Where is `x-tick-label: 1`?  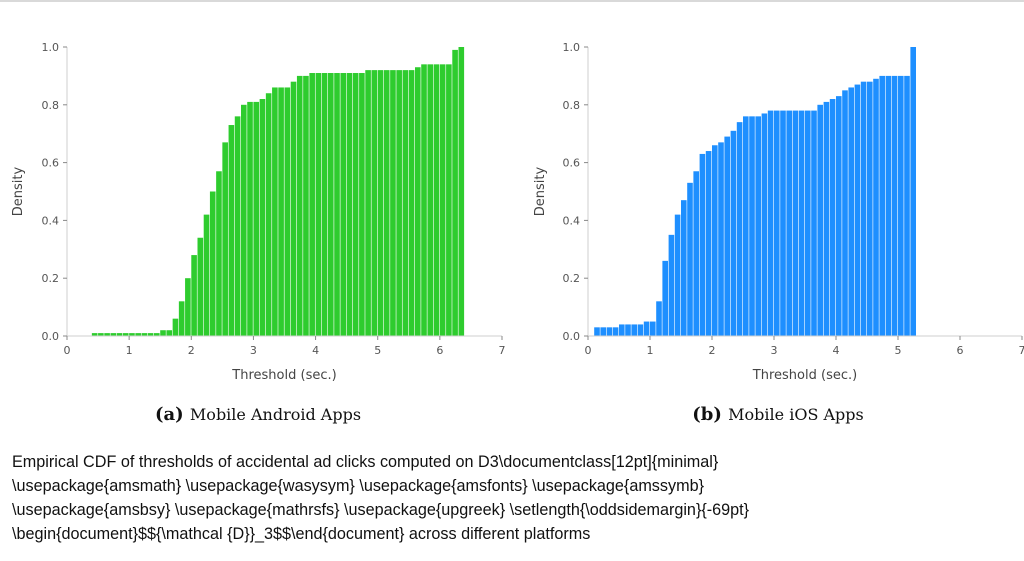
x-tick-label: 1 is located at coordinates (650, 350).